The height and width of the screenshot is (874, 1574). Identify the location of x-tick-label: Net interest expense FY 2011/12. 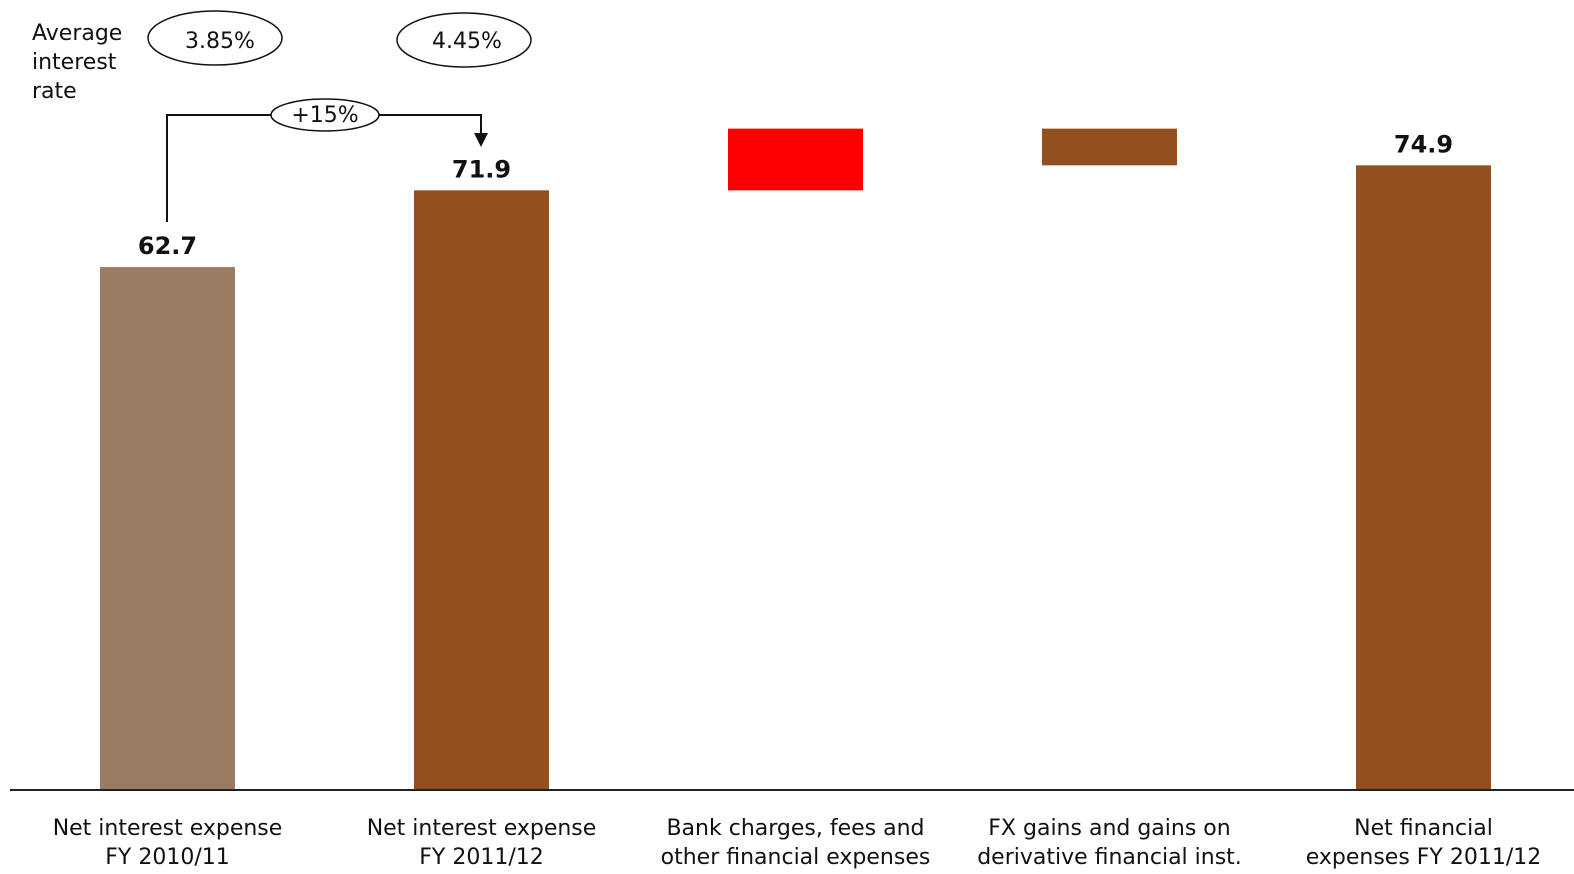
(482, 843).